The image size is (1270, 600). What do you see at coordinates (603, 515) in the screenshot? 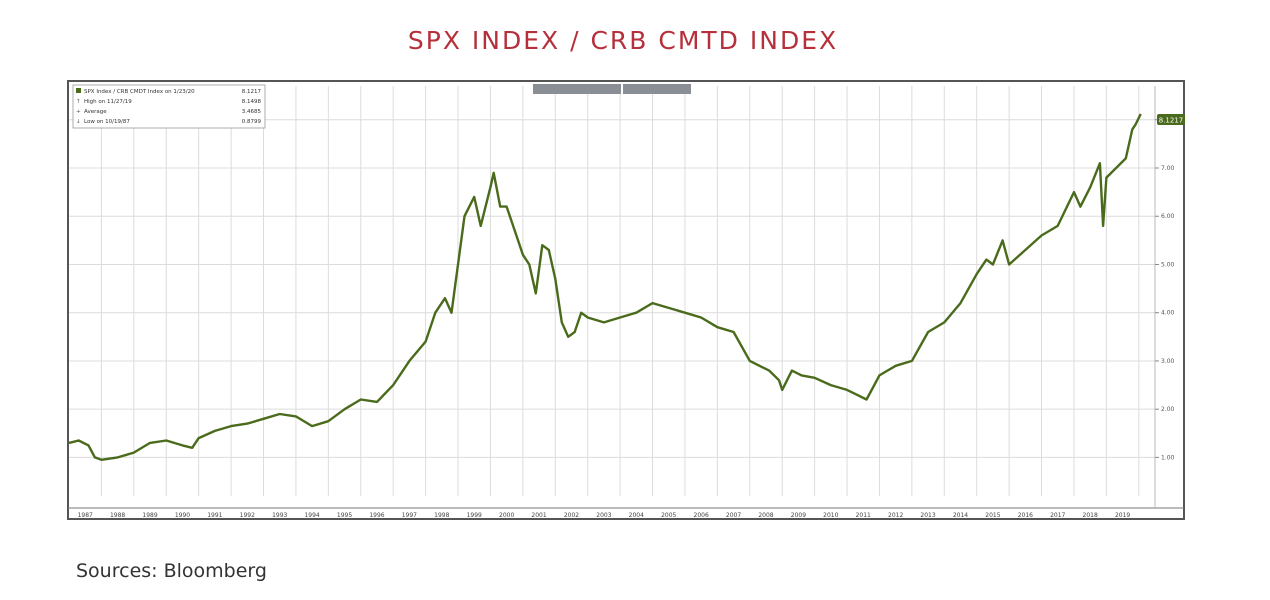
I see `x-tick-label: 2003` at bounding box center [603, 515].